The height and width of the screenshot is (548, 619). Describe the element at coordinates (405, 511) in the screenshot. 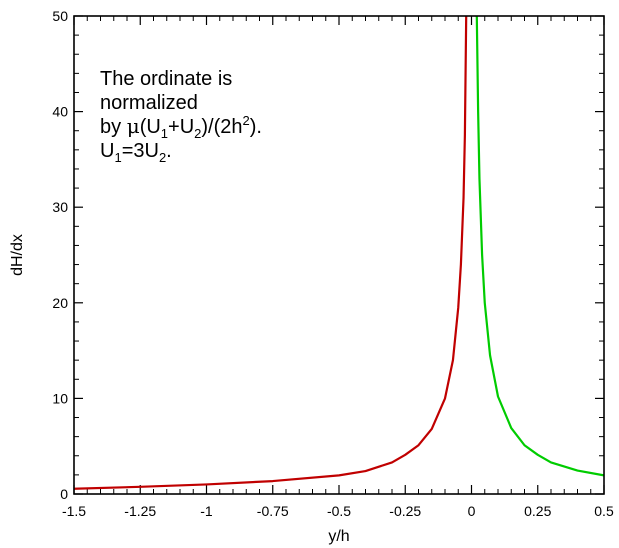

I see `x-tick-label: -0.25` at that location.